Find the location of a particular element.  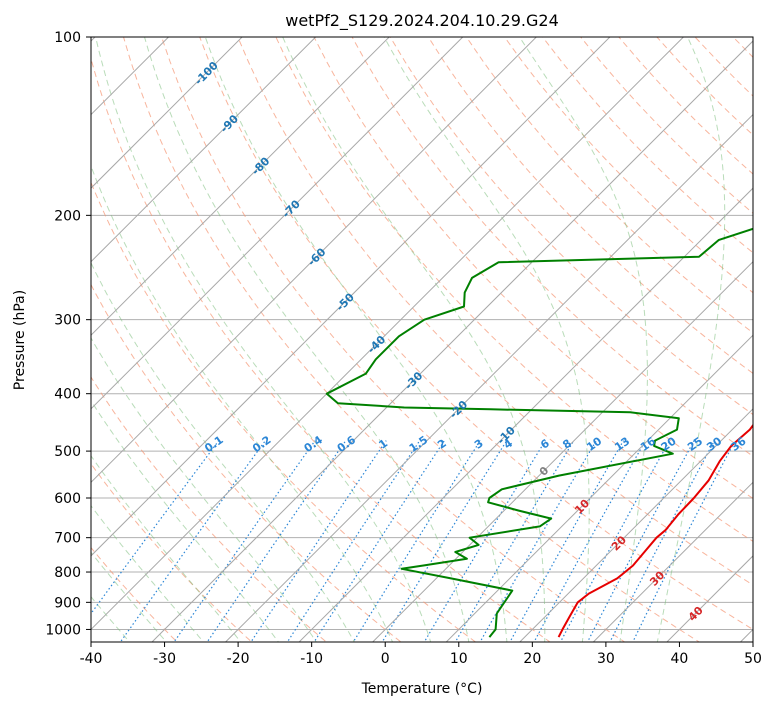

x-tick-label: 50 is located at coordinates (753, 659).